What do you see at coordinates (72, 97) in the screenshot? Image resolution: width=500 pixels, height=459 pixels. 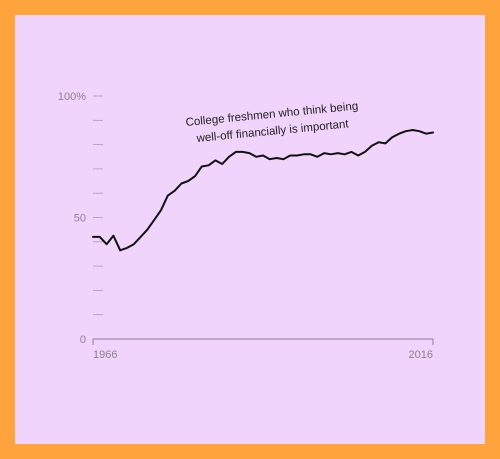 I see `y-tick-label: 100%` at bounding box center [72, 97].